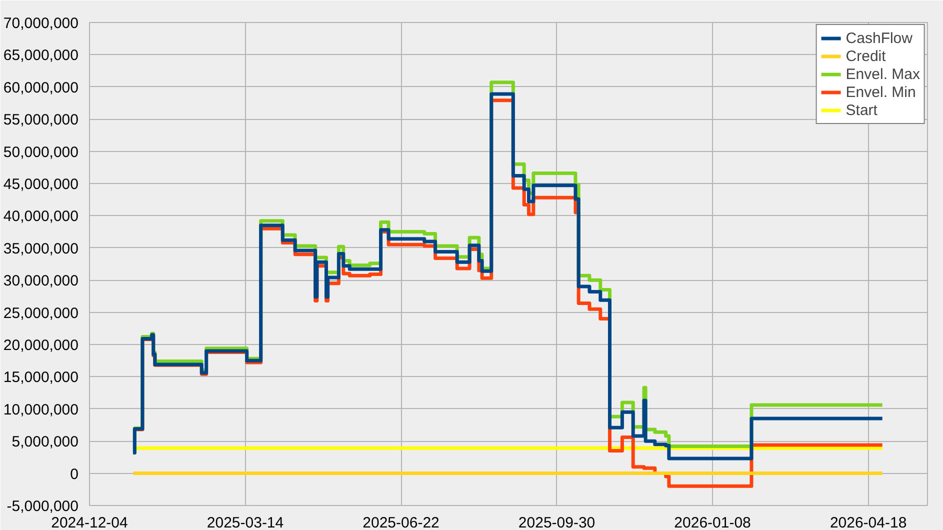 This screenshot has width=943, height=530. What do you see at coordinates (401, 522) in the screenshot?
I see `x-tick-label: 2025-06-22` at bounding box center [401, 522].